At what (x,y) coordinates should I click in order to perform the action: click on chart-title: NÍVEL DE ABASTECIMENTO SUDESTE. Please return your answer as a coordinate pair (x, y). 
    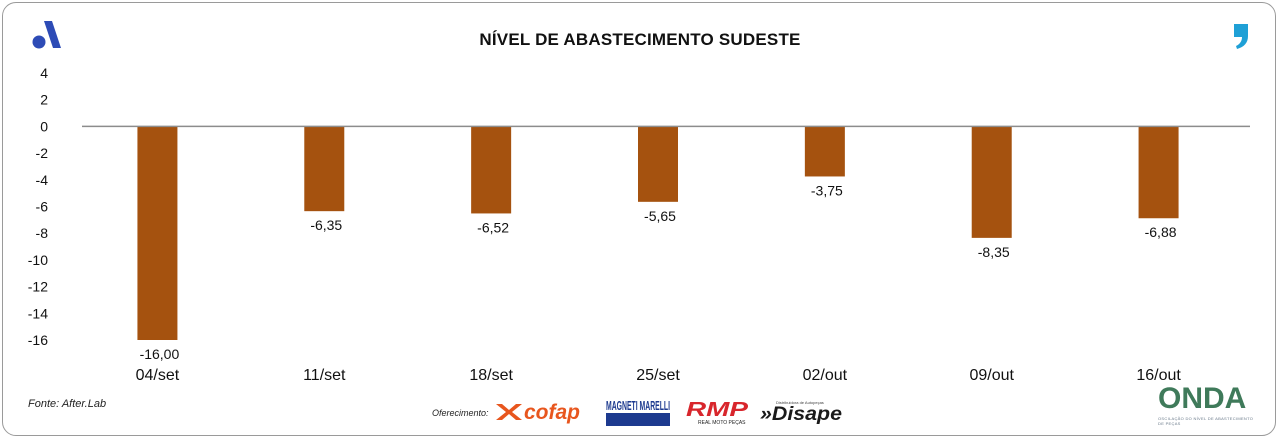
    Looking at the image, I should click on (640, 39).